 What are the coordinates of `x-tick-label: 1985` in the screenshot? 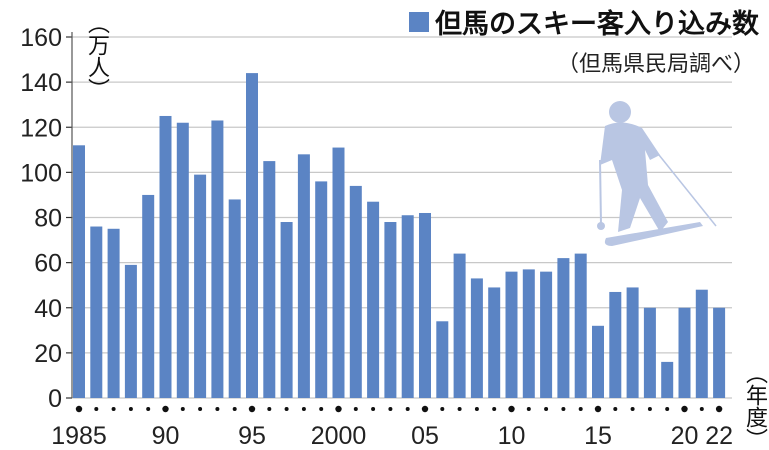 It's located at (79, 435).